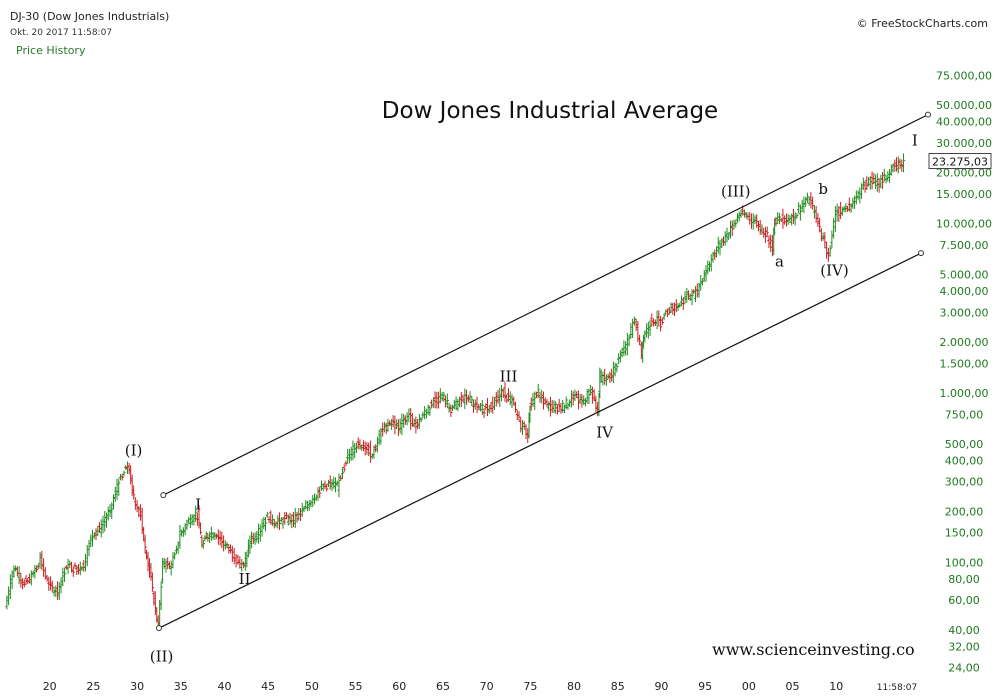 The image size is (1000, 700). I want to click on wave-label: (III), so click(735, 191).